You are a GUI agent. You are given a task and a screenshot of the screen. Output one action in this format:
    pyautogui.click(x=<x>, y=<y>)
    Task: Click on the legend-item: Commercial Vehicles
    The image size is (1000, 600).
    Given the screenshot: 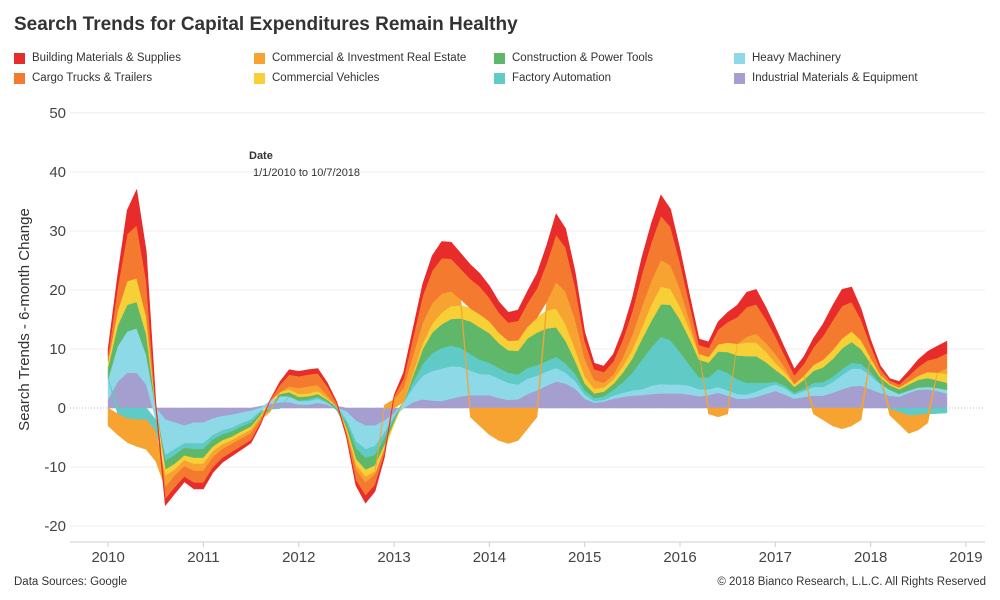 What is the action you would take?
    pyautogui.click(x=316, y=78)
    